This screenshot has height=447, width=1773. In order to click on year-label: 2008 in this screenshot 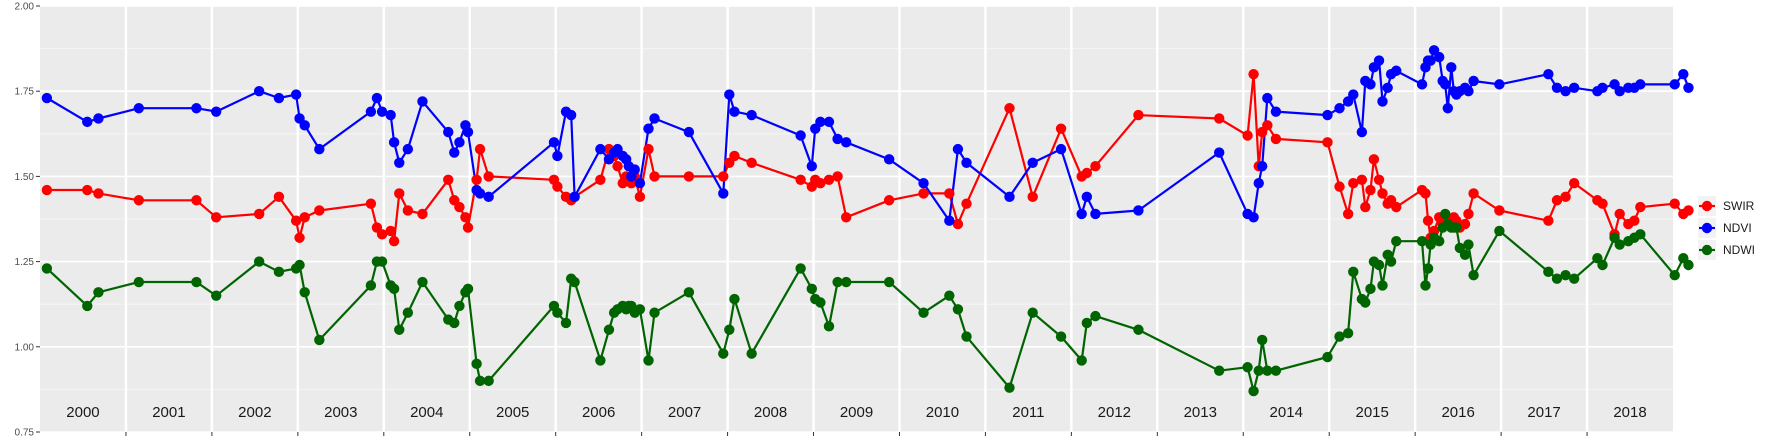, I will do `click(770, 412)`.